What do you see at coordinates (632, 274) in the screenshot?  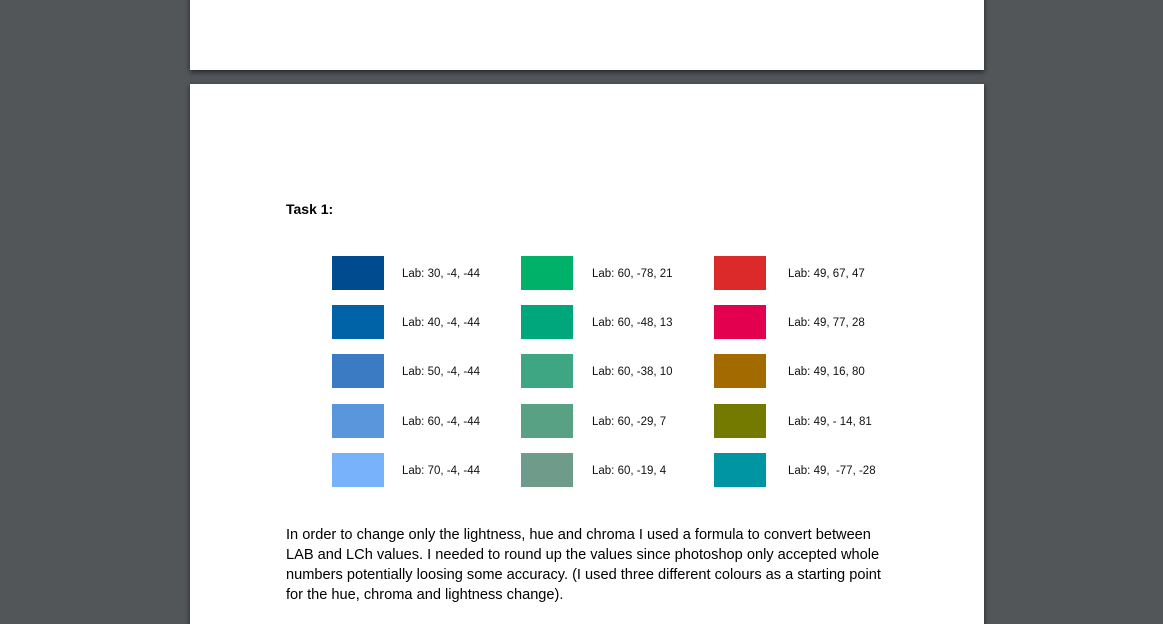 I see `swatch-label: Lab: 60, -78, 21` at bounding box center [632, 274].